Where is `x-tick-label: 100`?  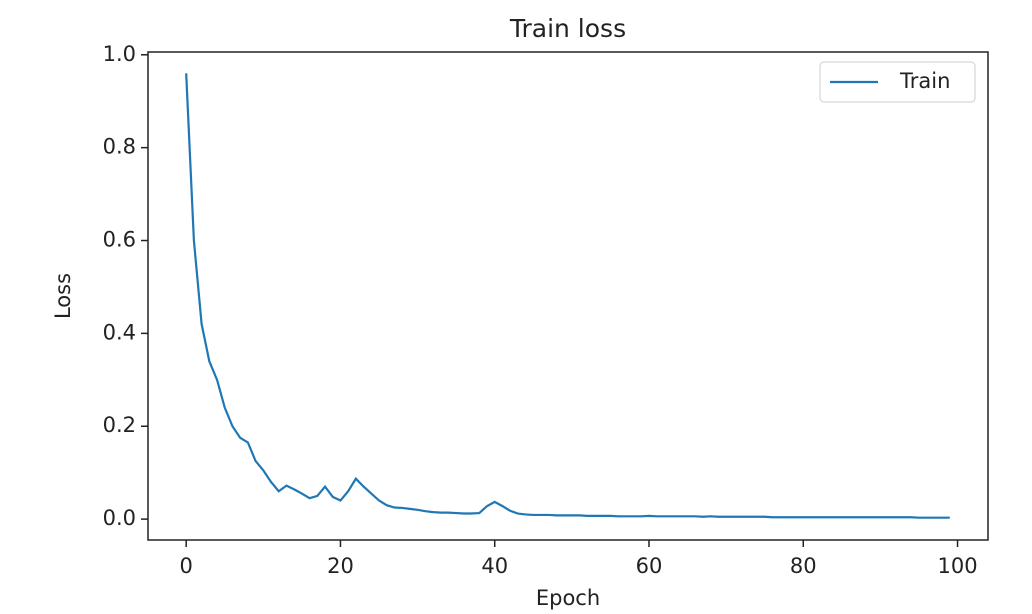
x-tick-label: 100 is located at coordinates (957, 566).